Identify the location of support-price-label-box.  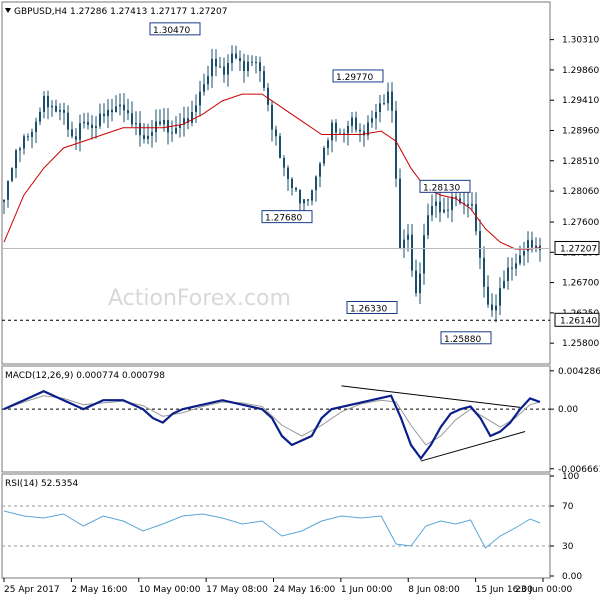
(577, 319).